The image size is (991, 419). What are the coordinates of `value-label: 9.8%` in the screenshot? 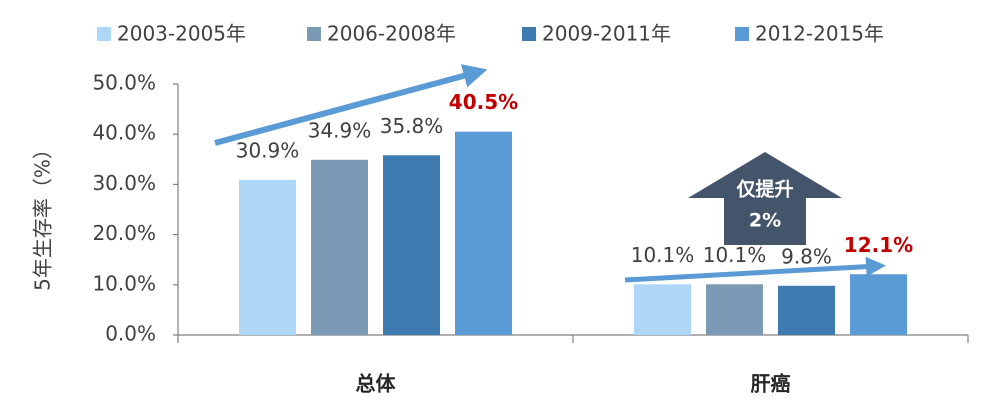 It's located at (806, 256).